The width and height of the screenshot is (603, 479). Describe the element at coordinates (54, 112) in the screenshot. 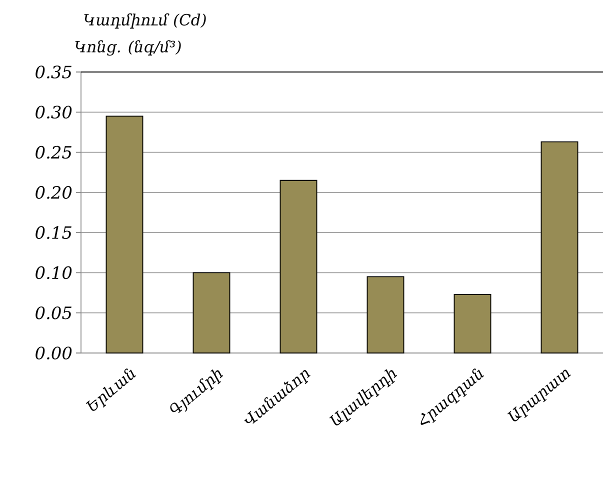

I see `y-tick-label: 0.30` at that location.